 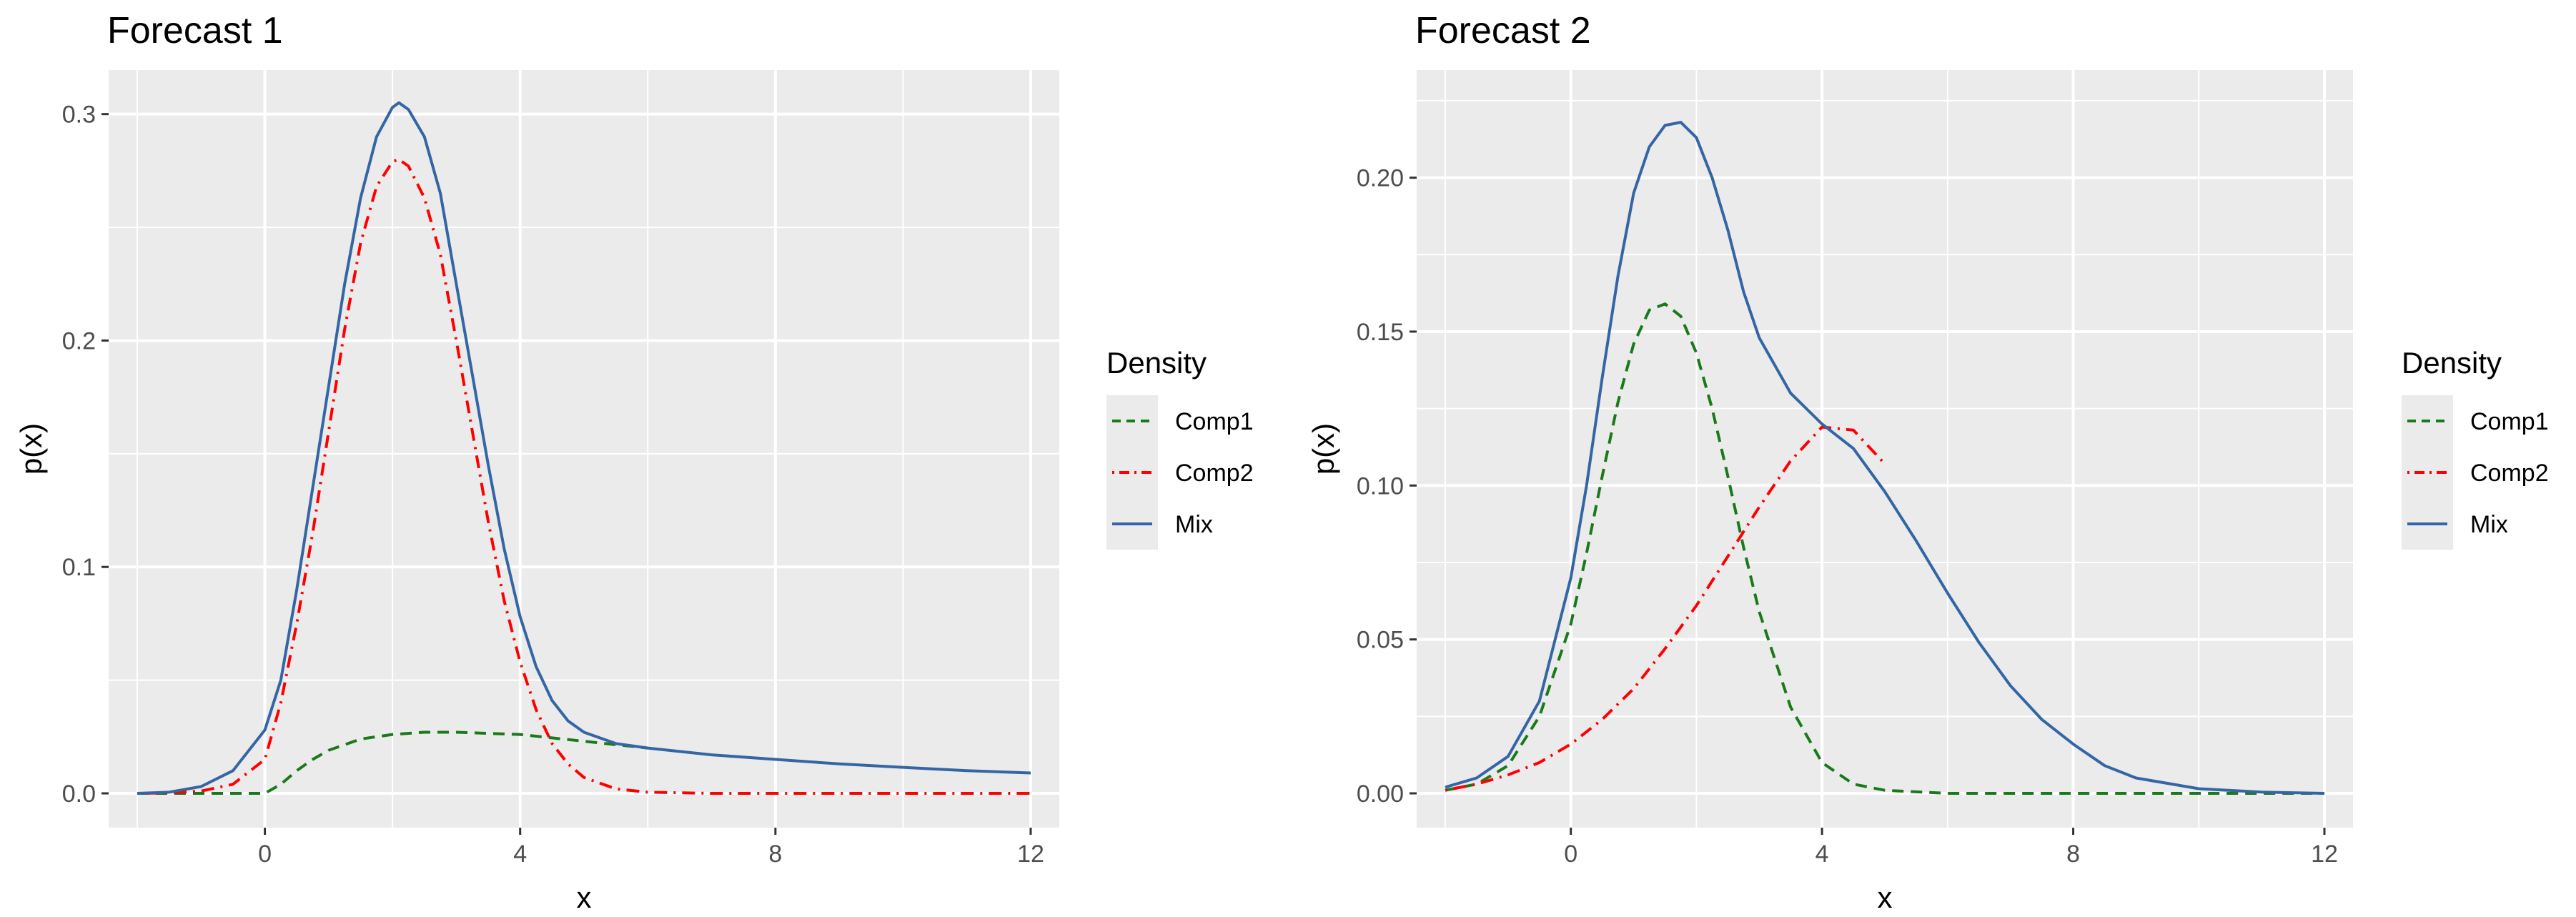 I want to click on y-tick-label: 0.20, so click(x=1380, y=178).